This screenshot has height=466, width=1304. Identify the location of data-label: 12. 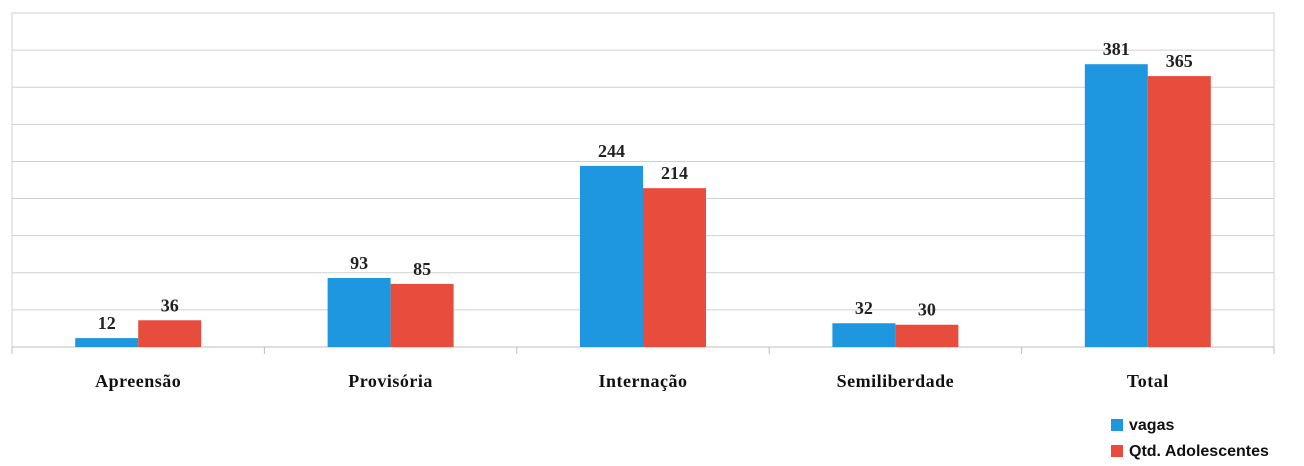
(107, 323).